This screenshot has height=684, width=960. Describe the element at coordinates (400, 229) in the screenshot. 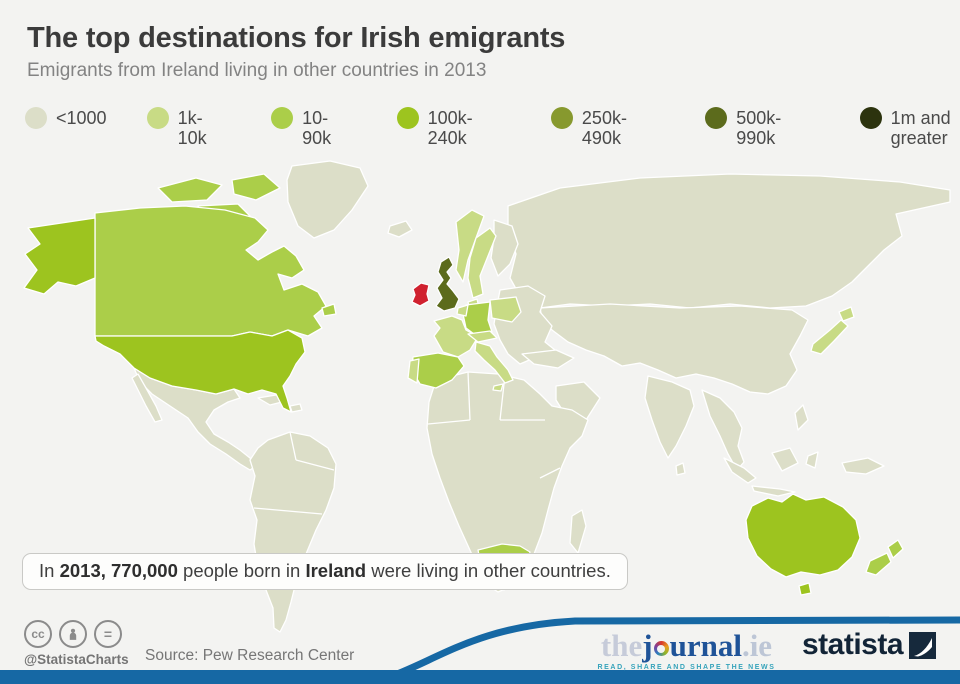

I see `country-iceland` at that location.